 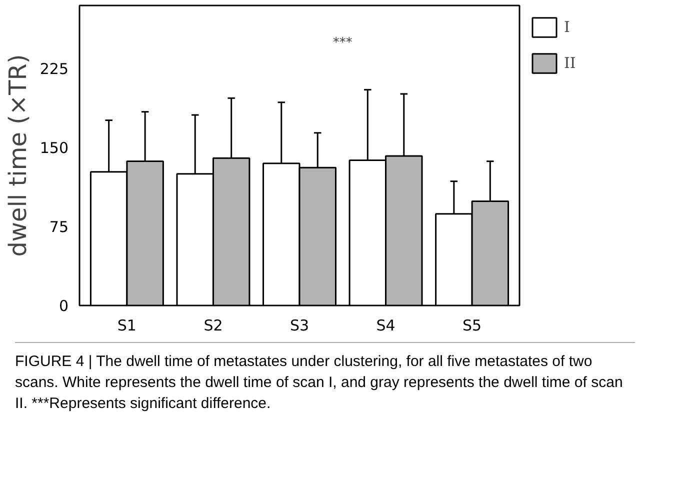 What do you see at coordinates (126, 325) in the screenshot?
I see `x-tick-label: S1` at bounding box center [126, 325].